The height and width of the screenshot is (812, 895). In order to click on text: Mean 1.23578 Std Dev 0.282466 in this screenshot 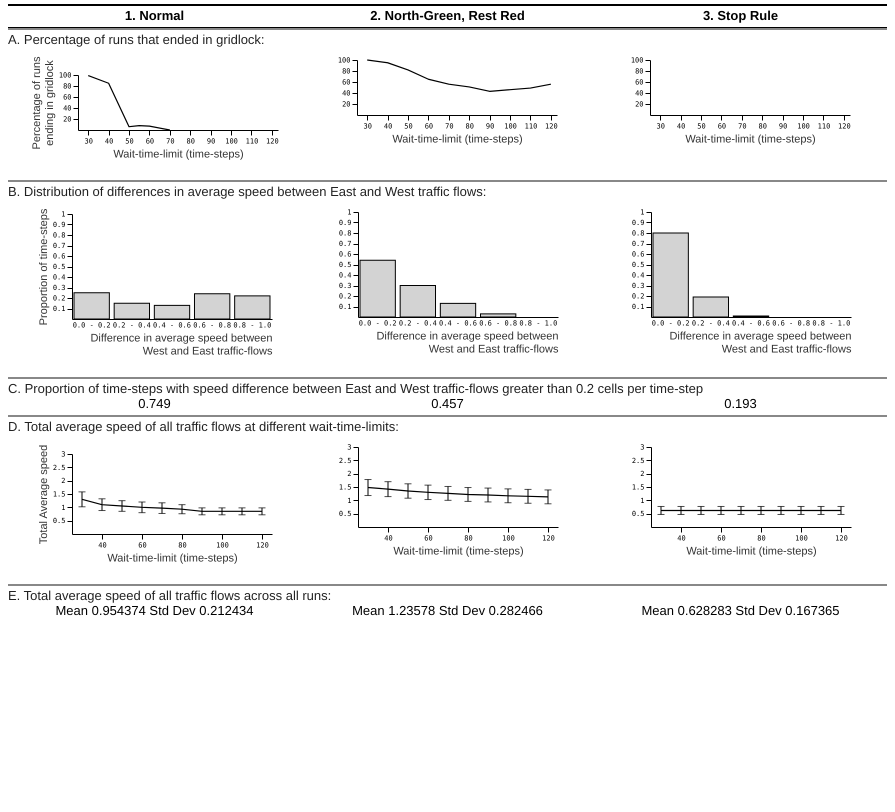, I will do `click(447, 610)`.